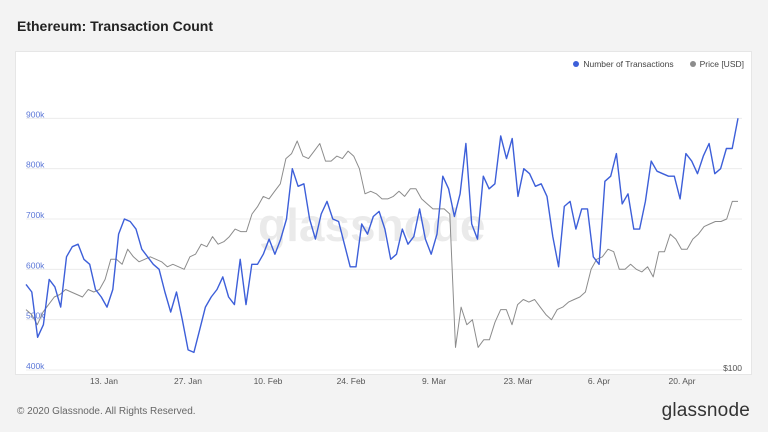 This screenshot has height=432, width=768. Describe the element at coordinates (692, 64) in the screenshot. I see `legend-dot-price` at that location.